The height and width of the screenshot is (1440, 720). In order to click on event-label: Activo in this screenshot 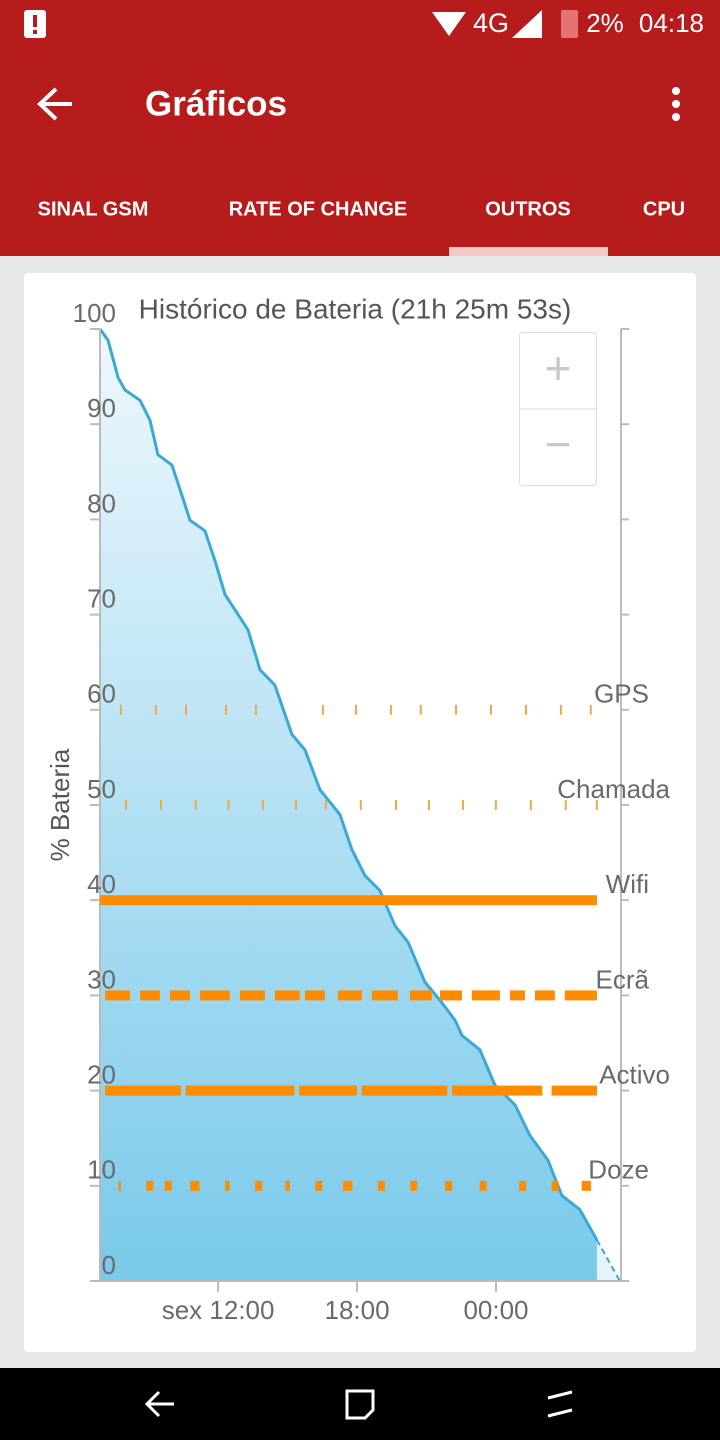, I will do `click(634, 1074)`.